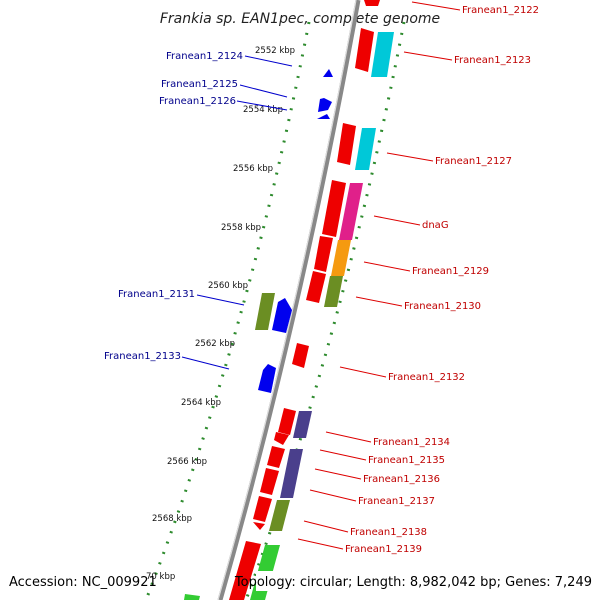 The width and height of the screenshot is (600, 600). What do you see at coordinates (241, 228) in the screenshot?
I see `tick-label-2558: 2558 kbp` at bounding box center [241, 228].